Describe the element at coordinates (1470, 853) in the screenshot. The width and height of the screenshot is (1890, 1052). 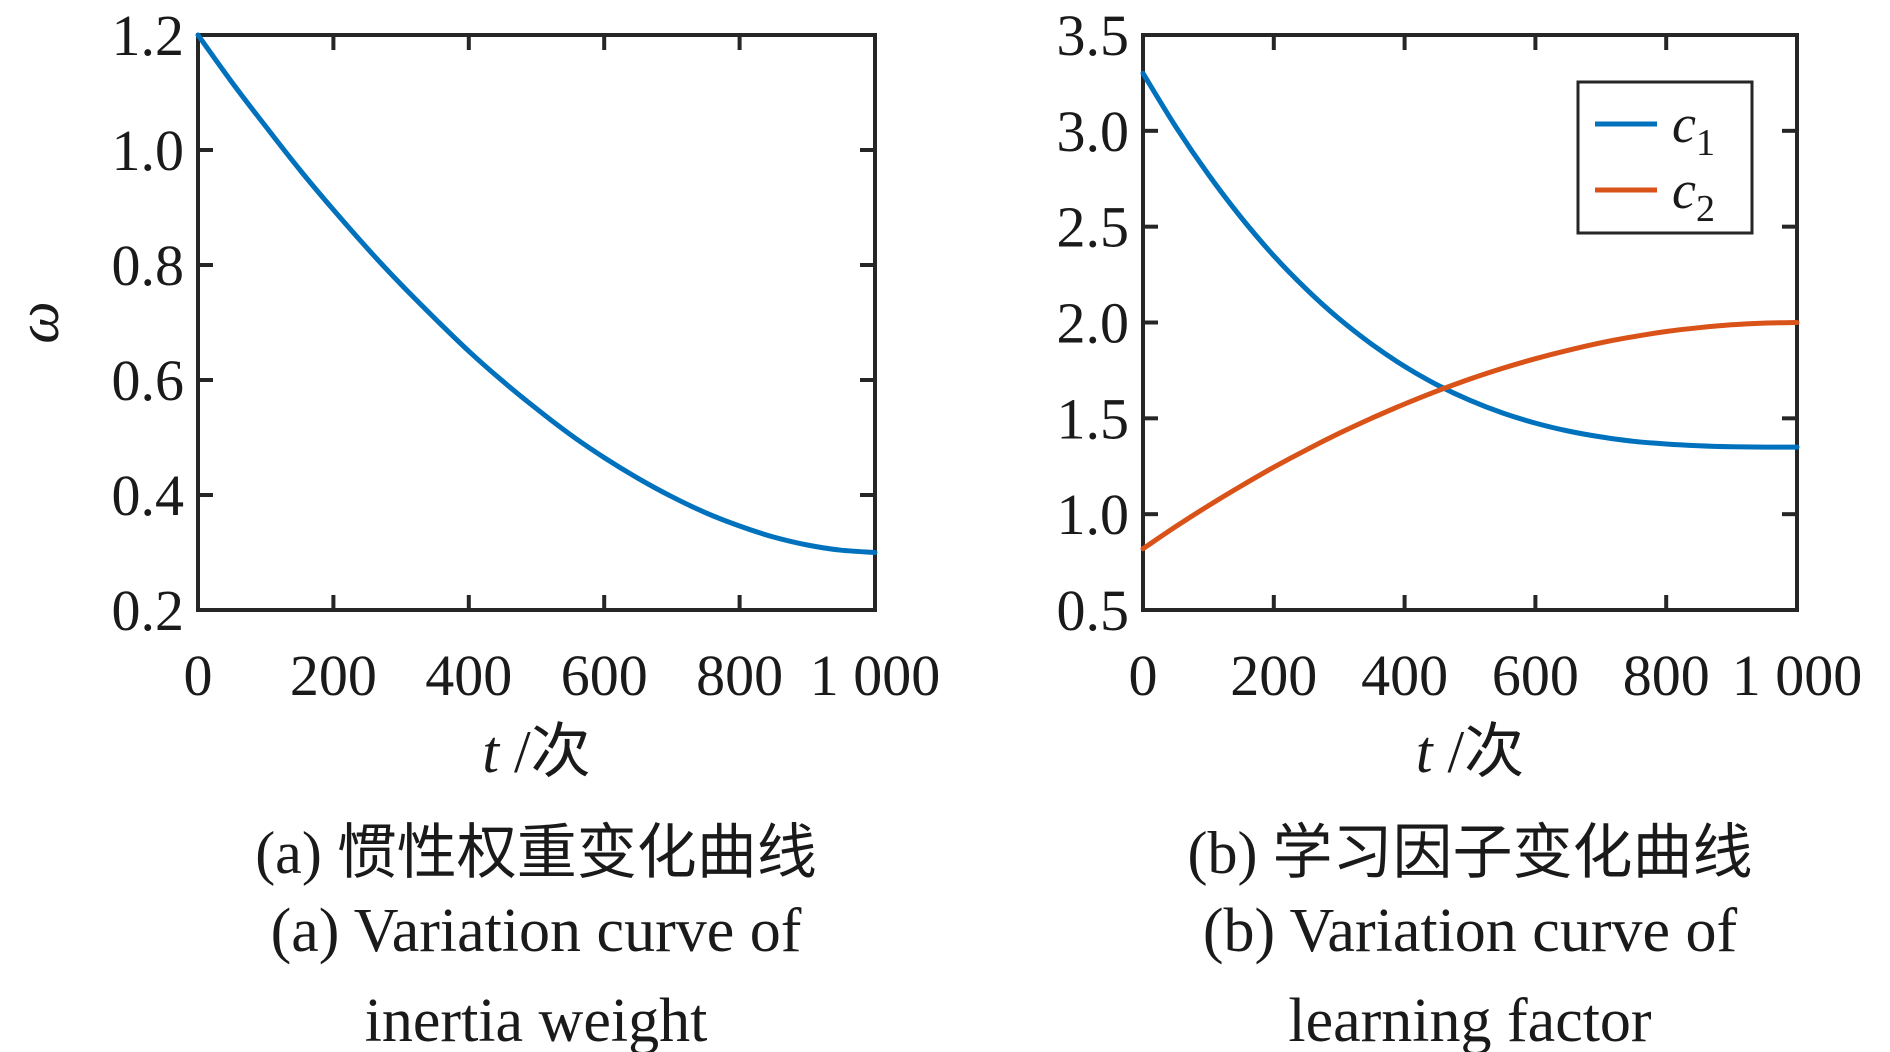
I see `caption-b-chinese: (b) 学习因子变化曲线` at that location.